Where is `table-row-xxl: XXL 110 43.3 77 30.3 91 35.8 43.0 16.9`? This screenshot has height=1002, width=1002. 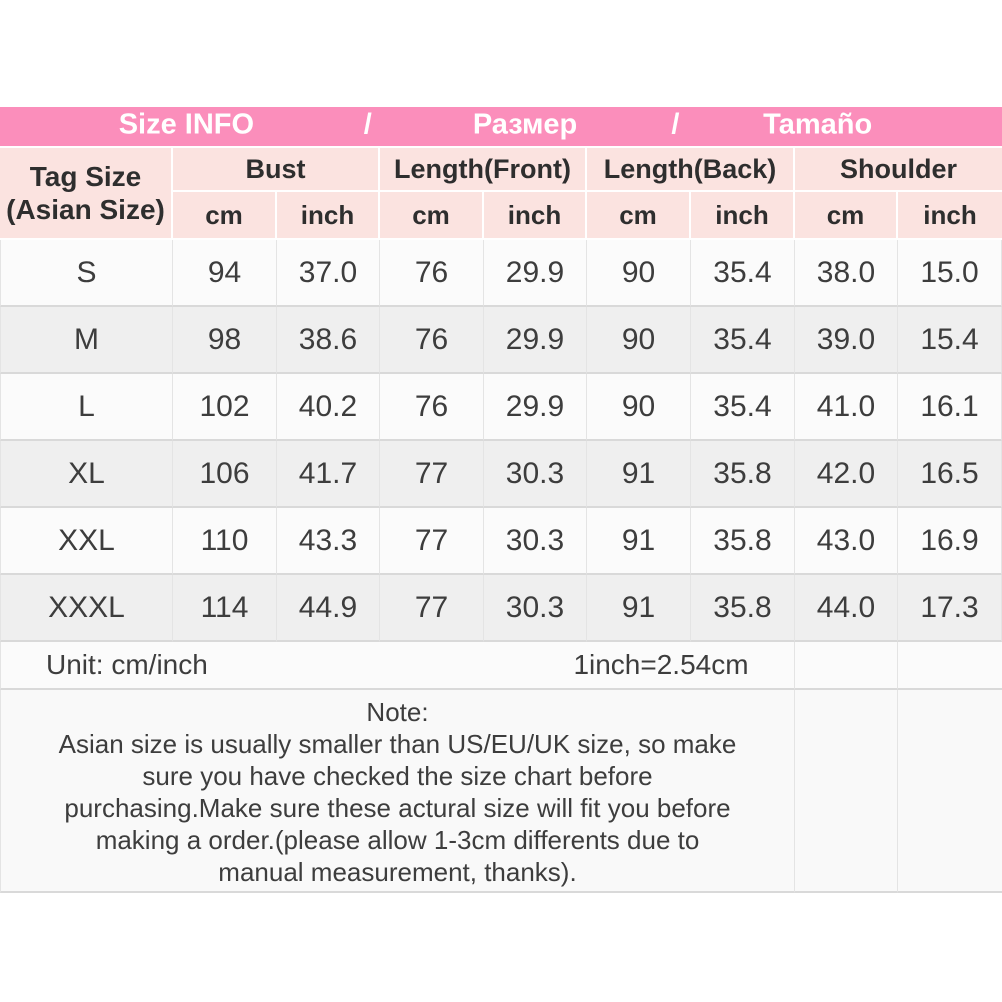 table-row-xxl: XXL 110 43.3 77 30.3 91 35.8 43.0 16.9 is located at coordinates (501, 541).